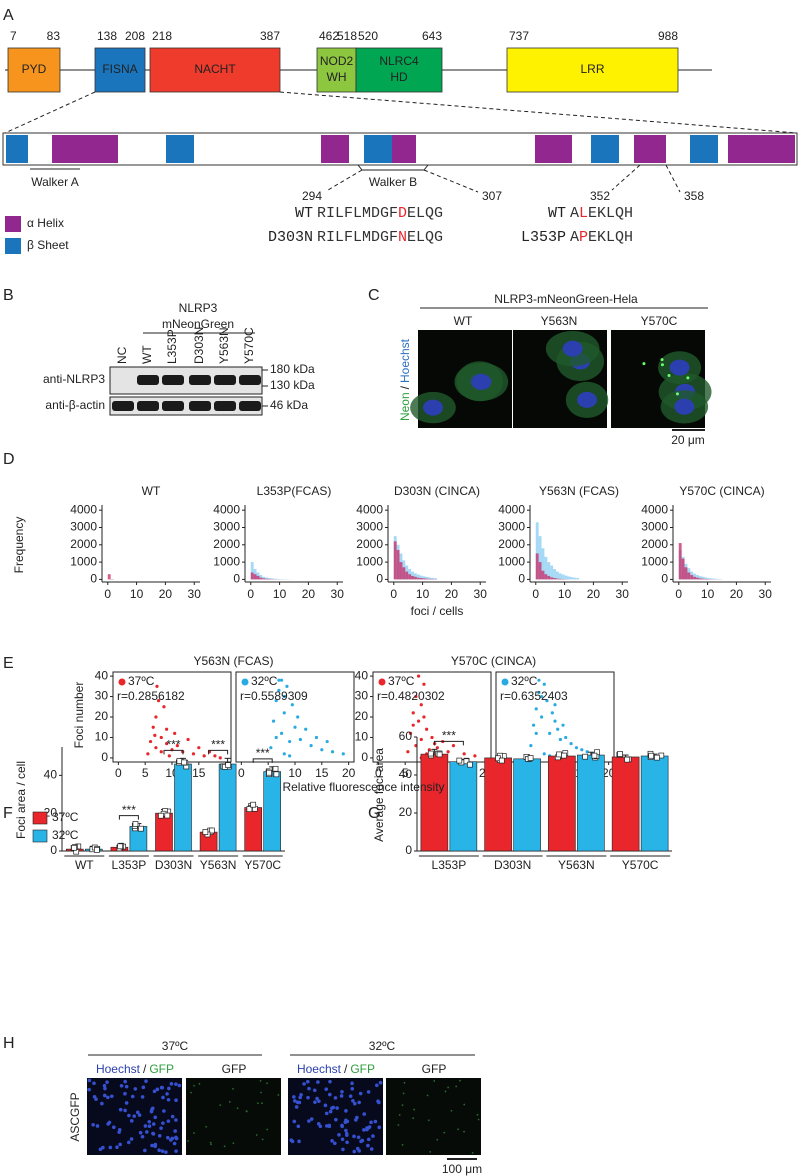 This screenshot has width=799, height=1176. I want to click on domain-label: FISNA, so click(119, 69).